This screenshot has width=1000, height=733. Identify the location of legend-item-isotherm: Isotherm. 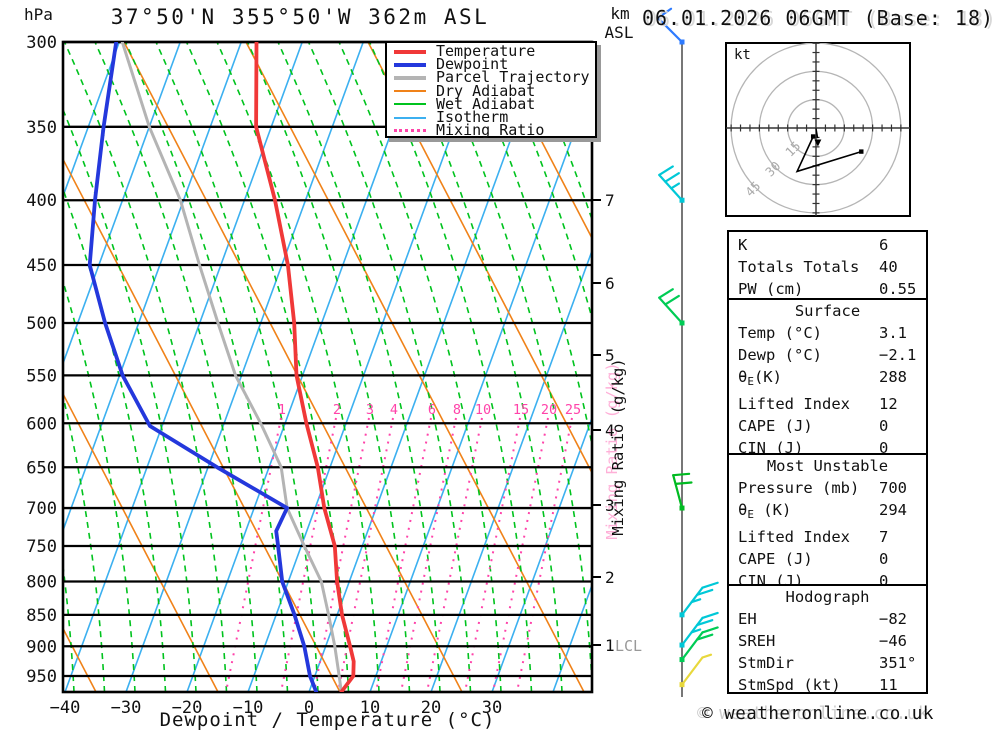
(494, 117).